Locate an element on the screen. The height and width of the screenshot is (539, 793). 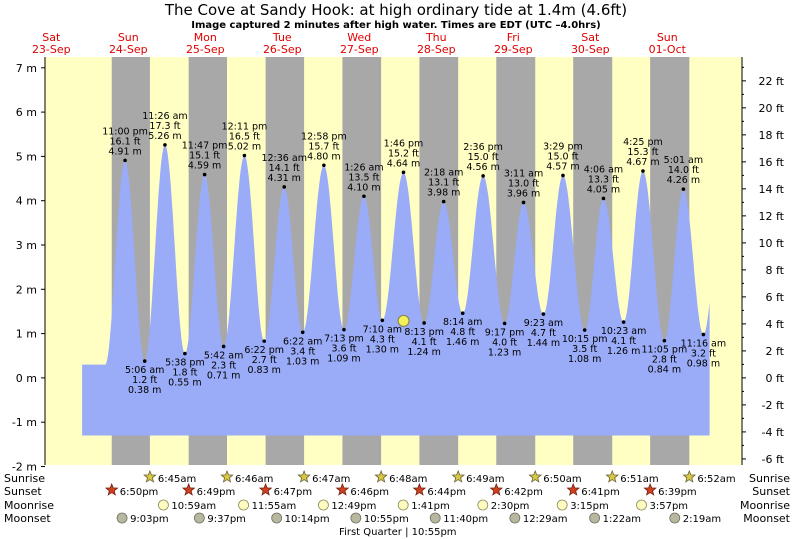
sunrise-time: 6:51am is located at coordinates (639, 479).